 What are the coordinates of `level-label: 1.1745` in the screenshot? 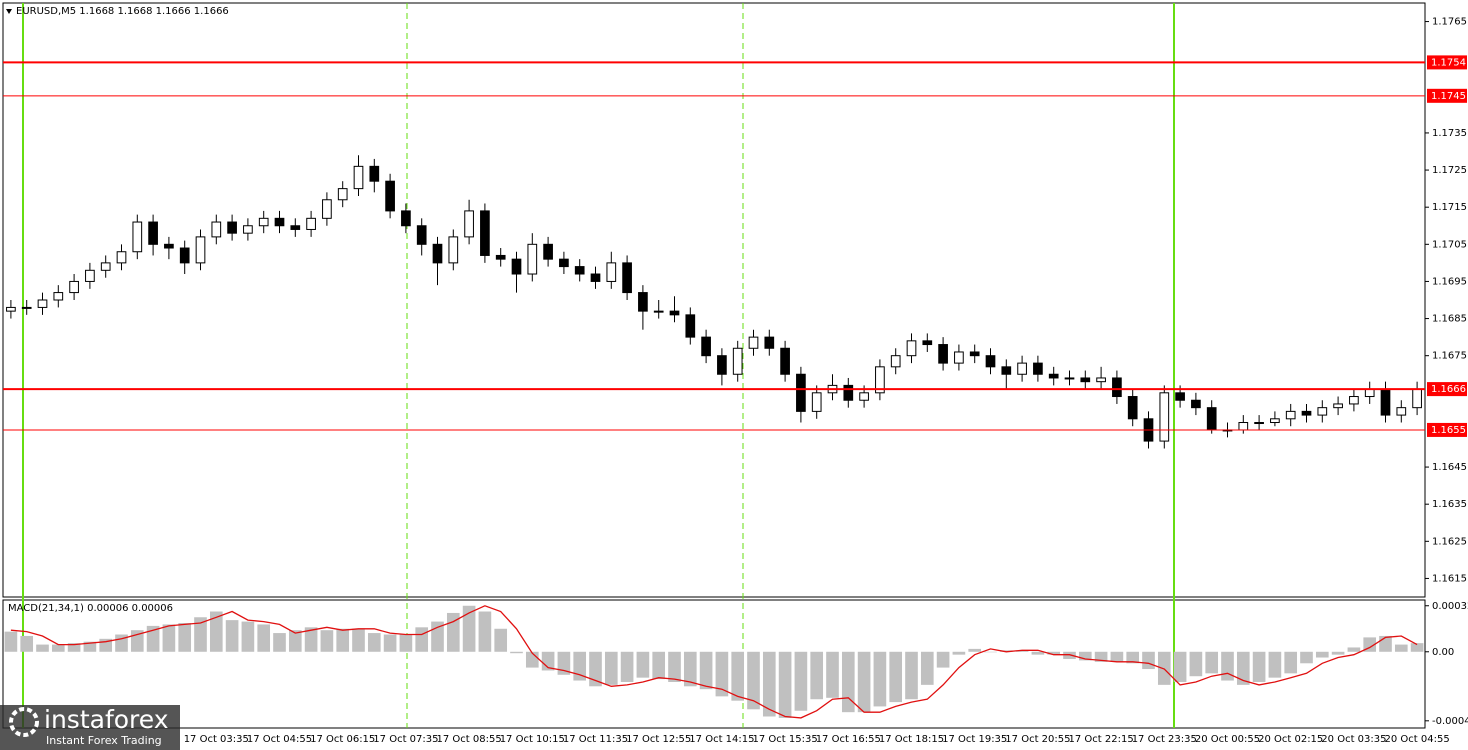 It's located at (1448, 96).